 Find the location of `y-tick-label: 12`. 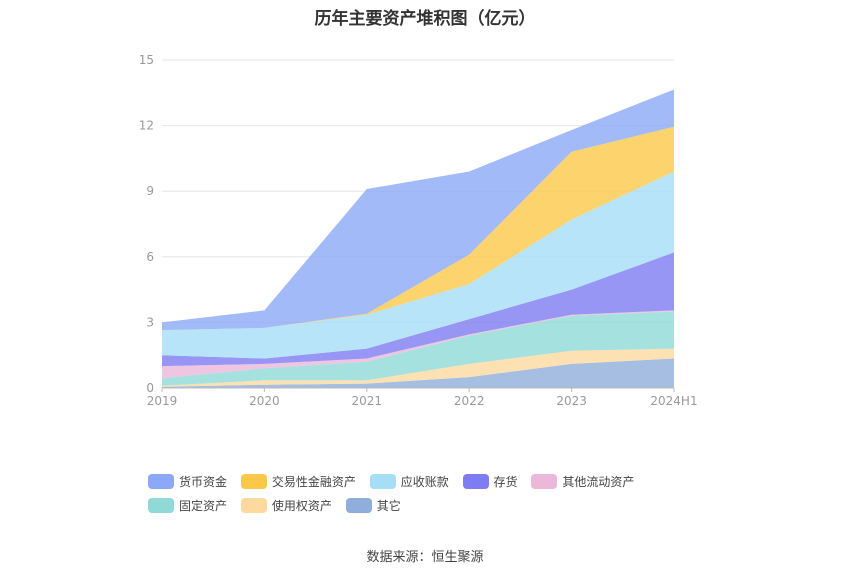

y-tick-label: 12 is located at coordinates (146, 126).